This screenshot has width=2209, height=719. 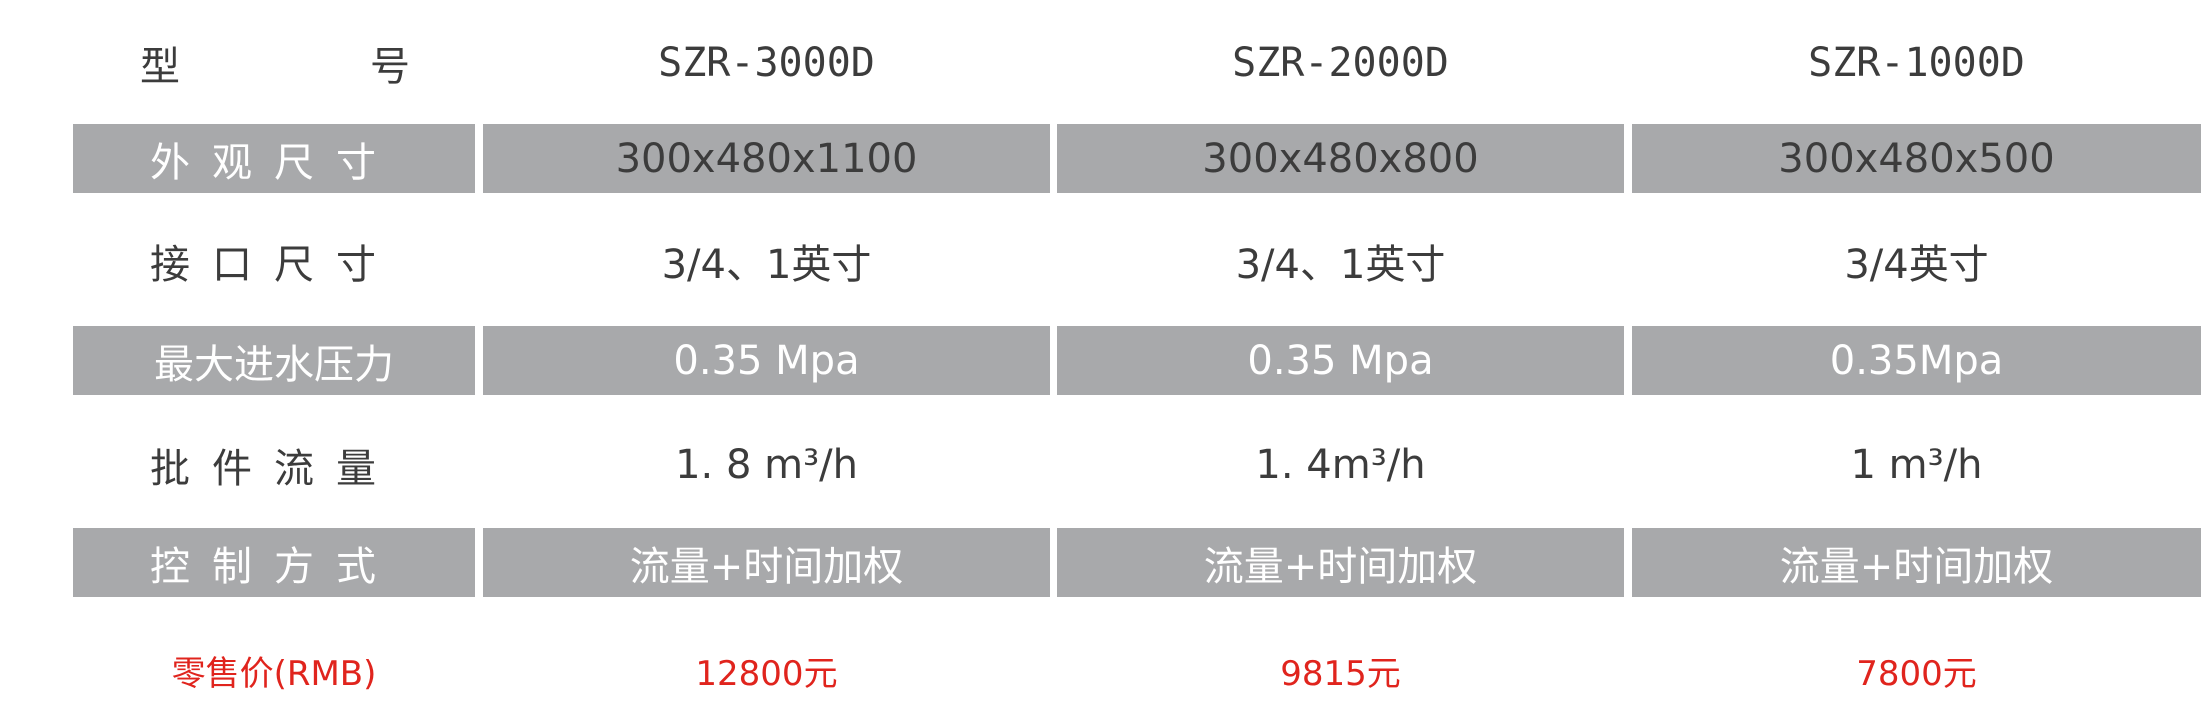 What do you see at coordinates (274, 468) in the screenshot?
I see `row-label: 批件流量` at bounding box center [274, 468].